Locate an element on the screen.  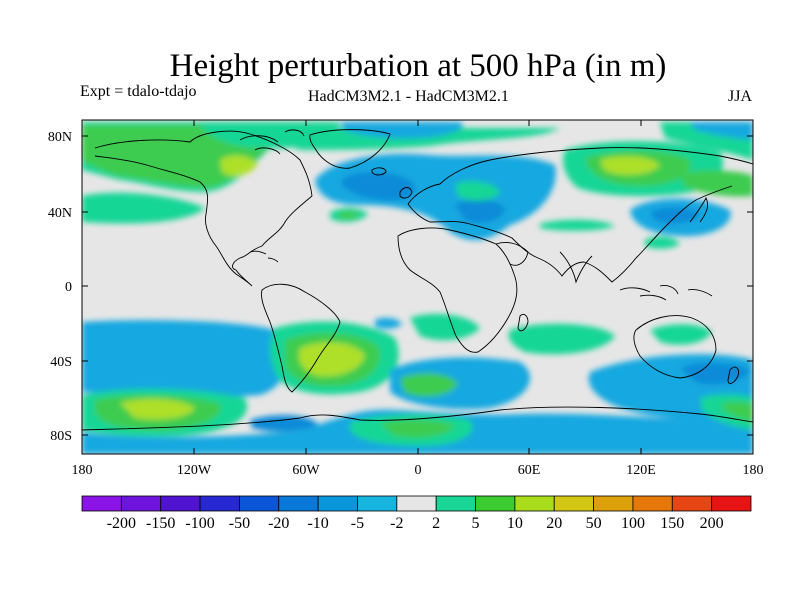
coastline-north-america is located at coordinates (203, 208).